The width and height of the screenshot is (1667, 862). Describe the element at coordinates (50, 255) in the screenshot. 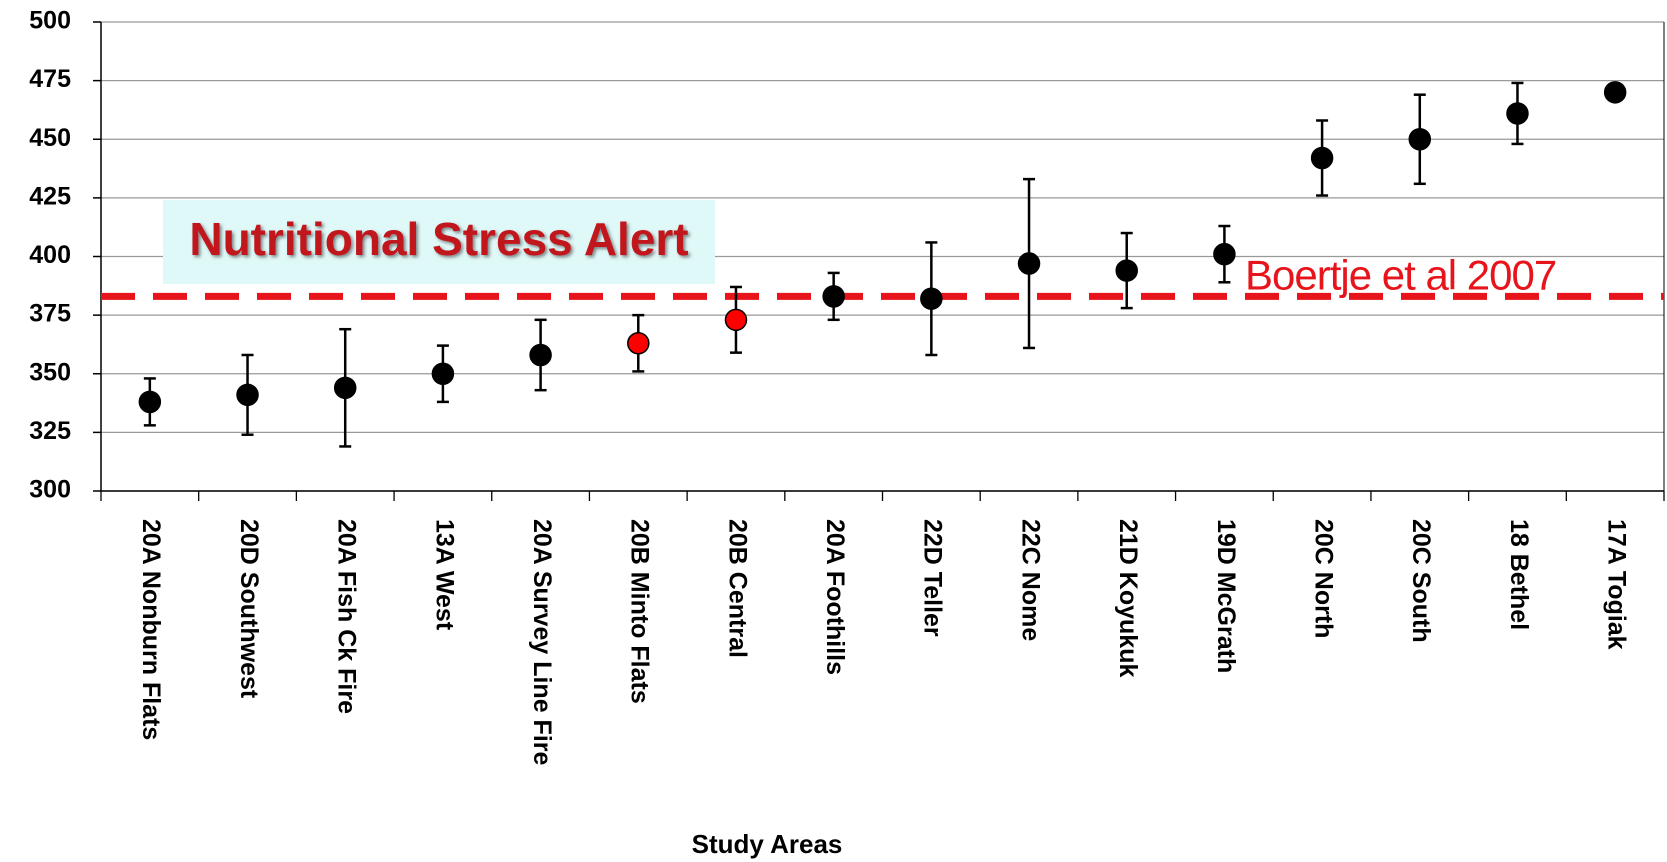

I see `y-tick-label: 400` at that location.